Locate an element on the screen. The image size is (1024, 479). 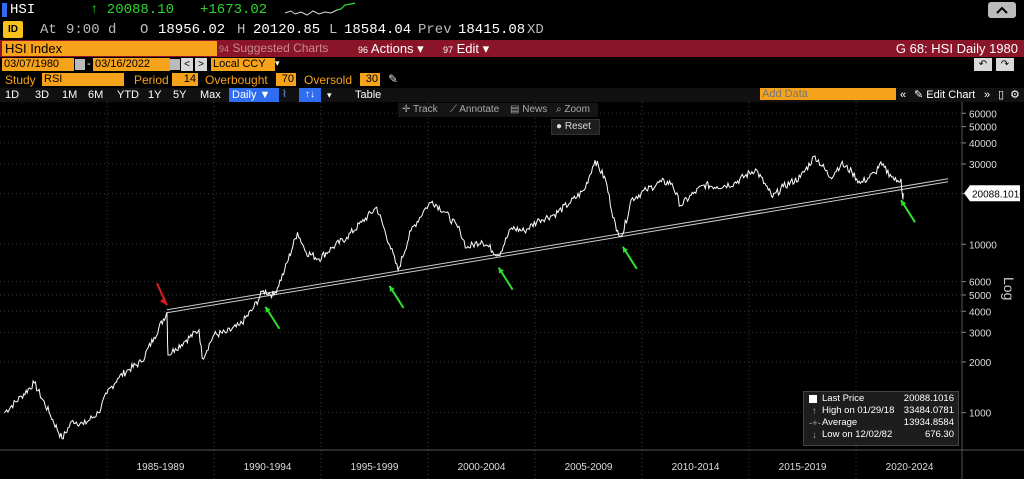
legend-swatch-icon is located at coordinates (813, 399).